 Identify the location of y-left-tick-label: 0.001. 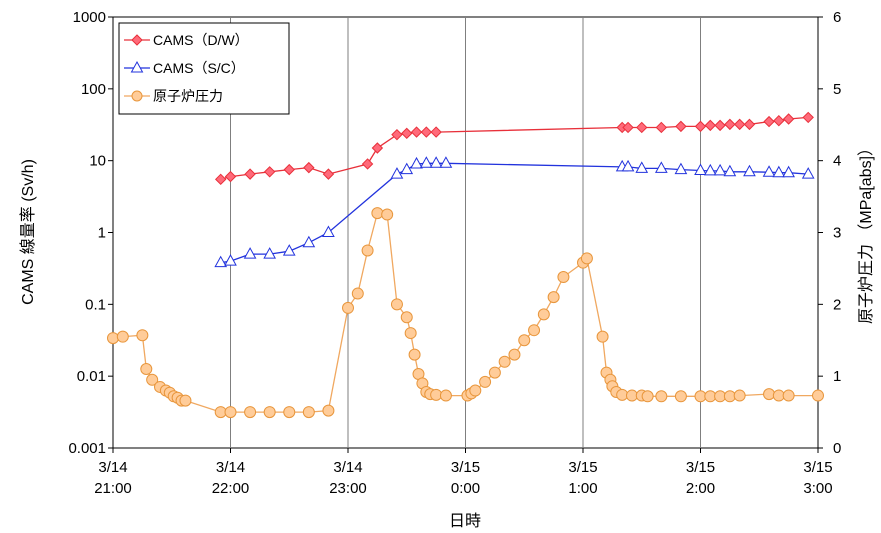
(87, 448).